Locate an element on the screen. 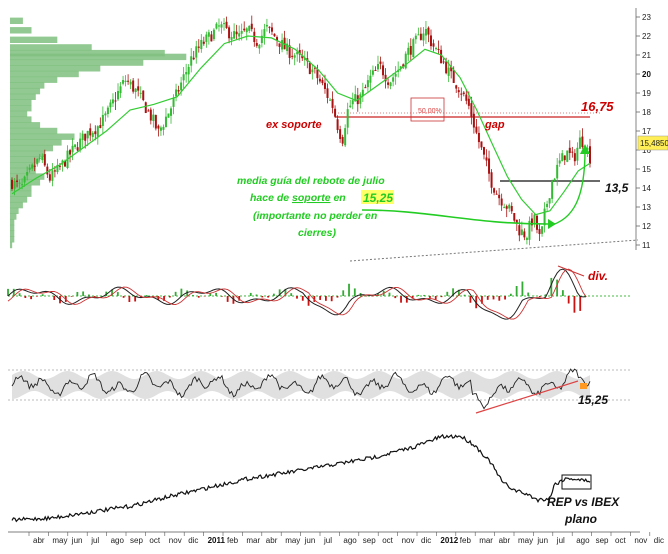  x-tick-label: sep is located at coordinates (369, 540).